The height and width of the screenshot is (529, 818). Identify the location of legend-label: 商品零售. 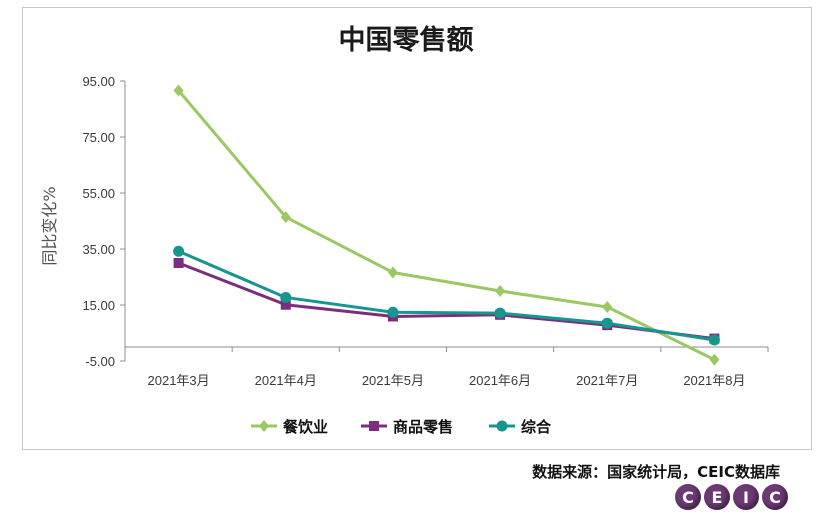
(423, 427).